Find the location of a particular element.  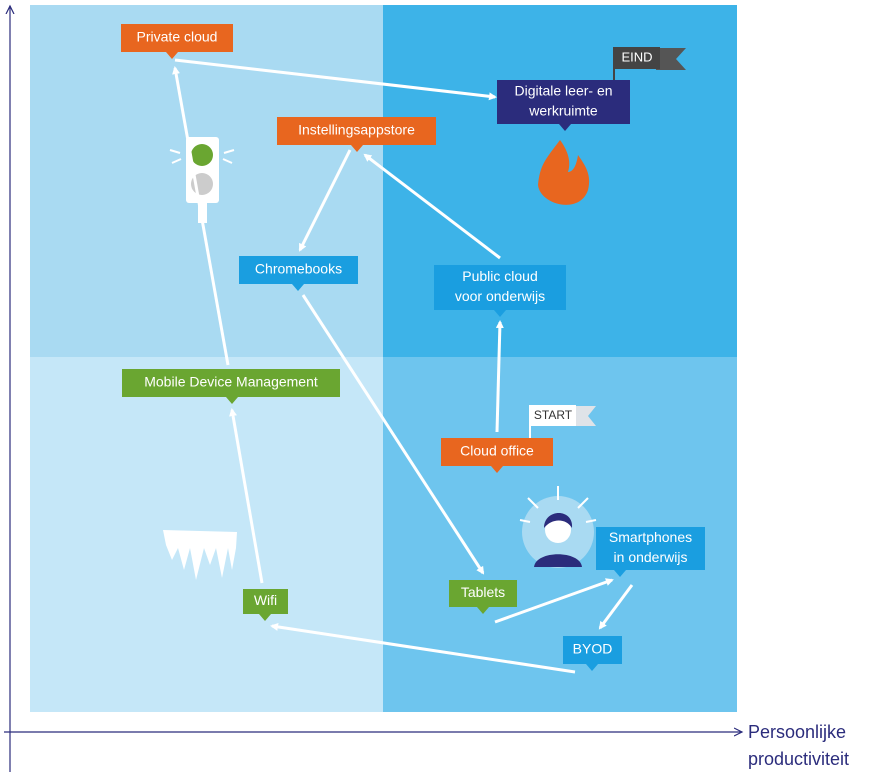

node-label: Wifi is located at coordinates (265, 600).